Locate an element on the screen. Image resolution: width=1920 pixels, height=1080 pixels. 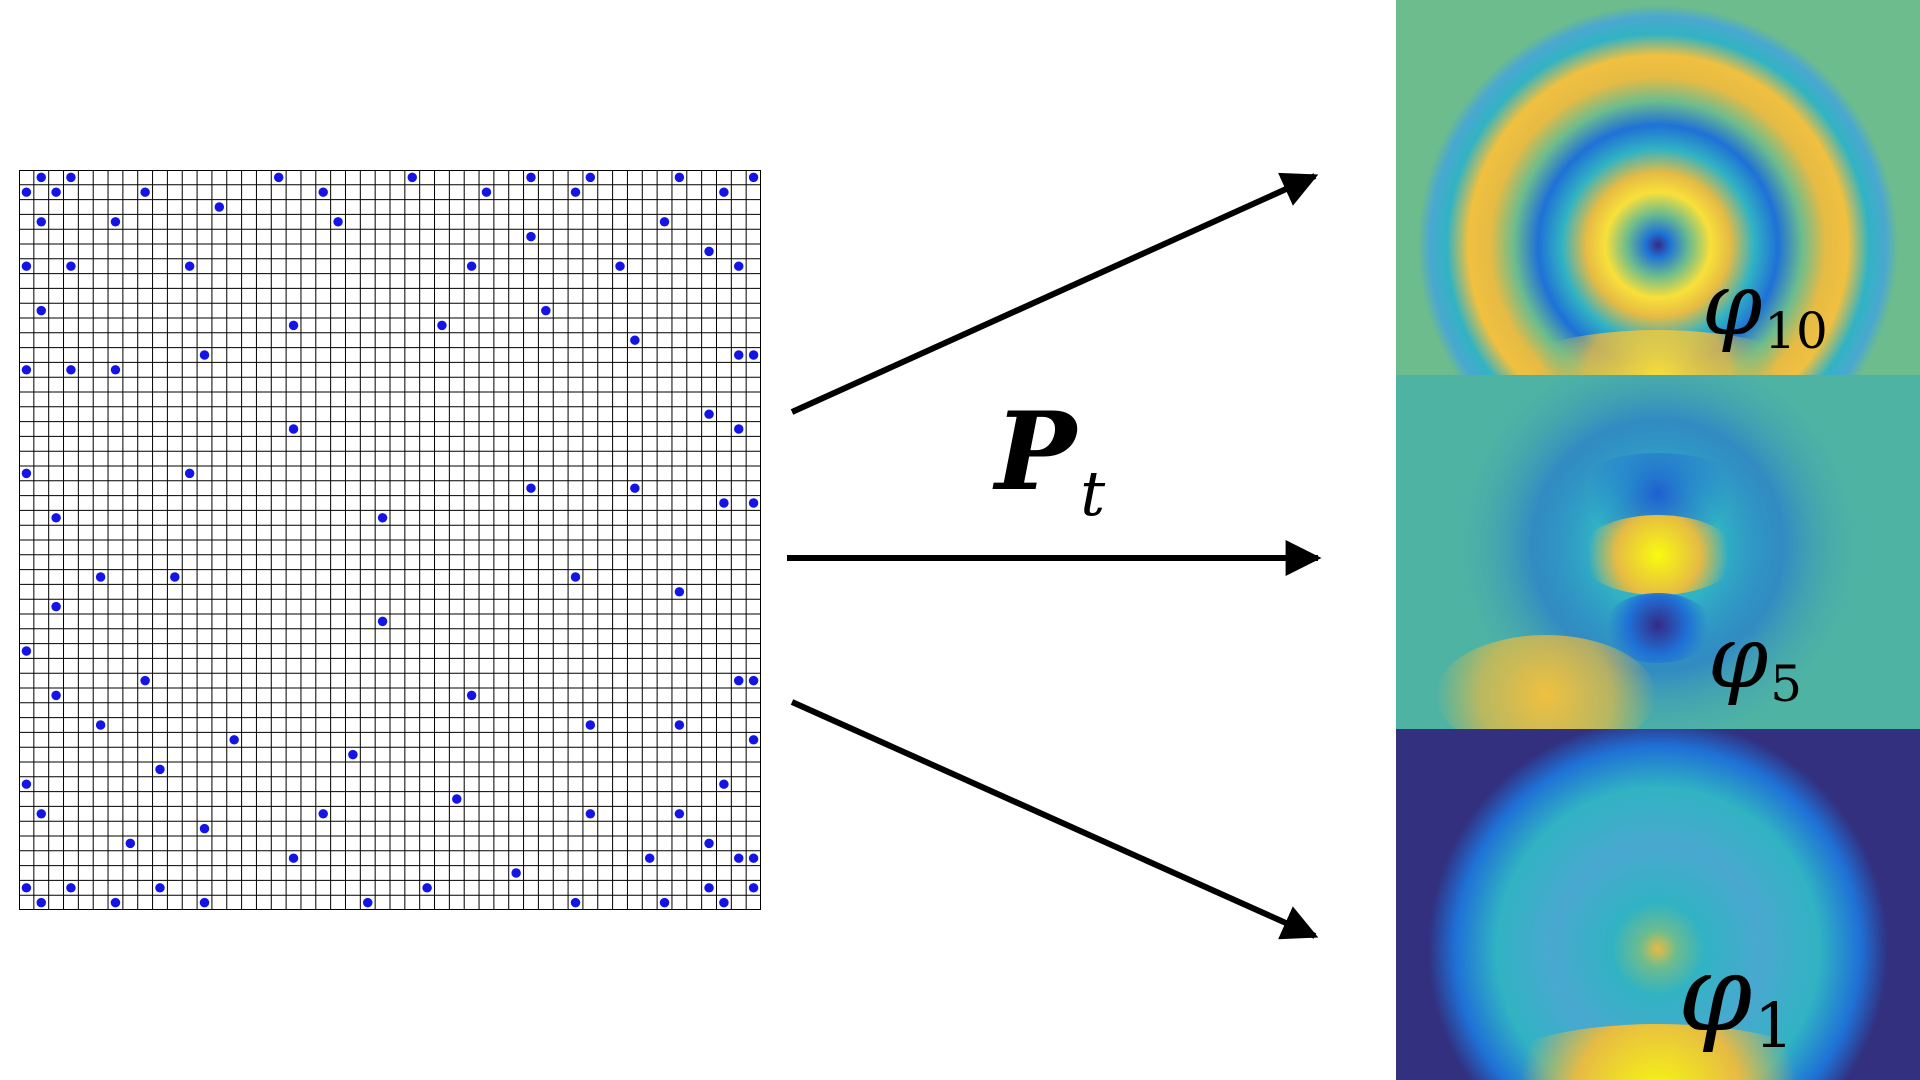
phi5-label: φ5 is located at coordinates (1755, 662).